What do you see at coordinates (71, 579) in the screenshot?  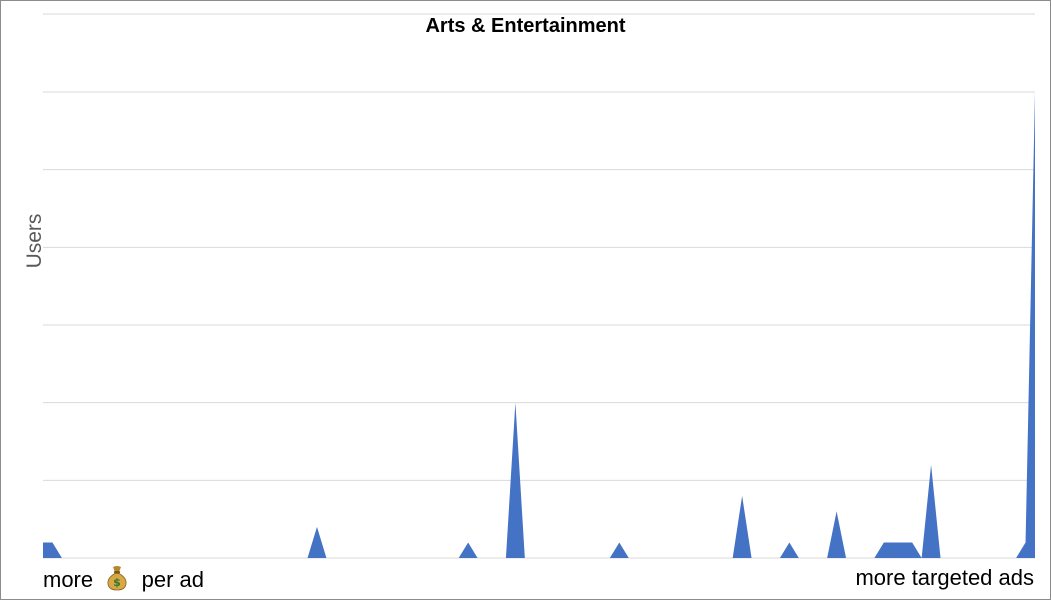 I see `x-axis-label-left-text-1: more` at bounding box center [71, 579].